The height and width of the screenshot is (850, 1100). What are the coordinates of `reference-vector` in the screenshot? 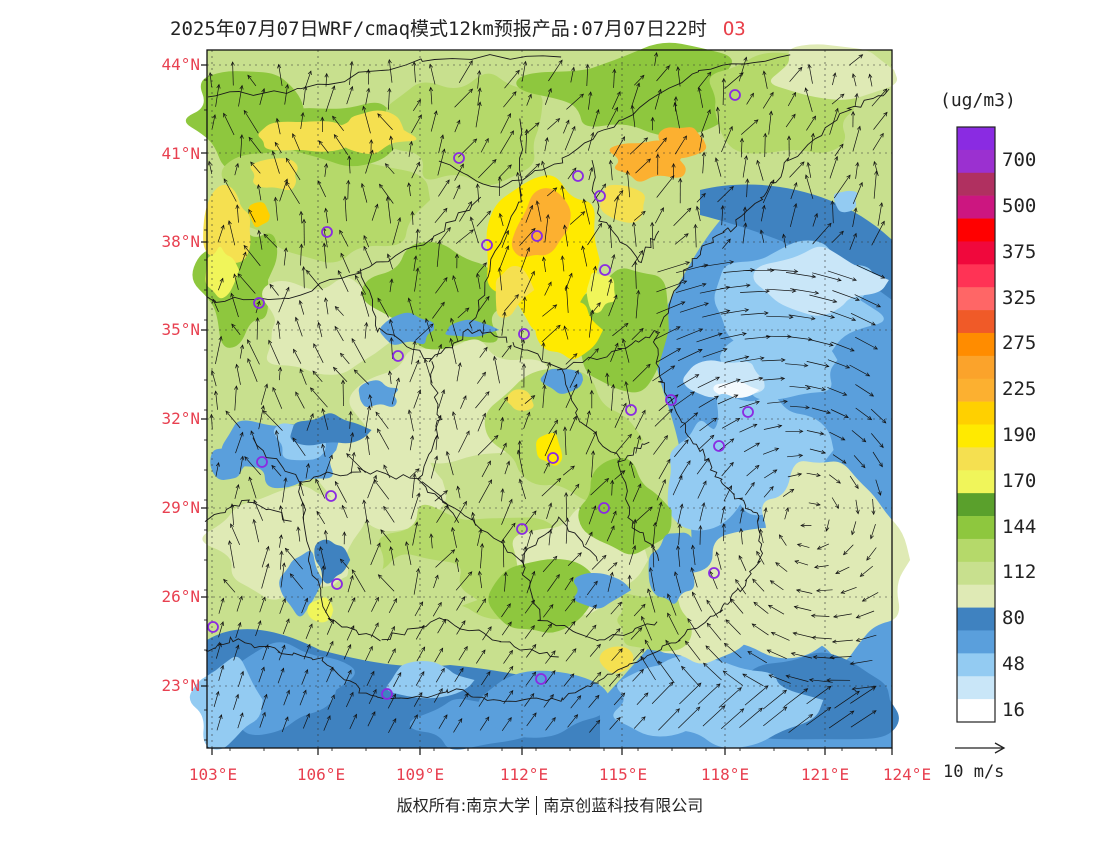 It's located at (980, 748).